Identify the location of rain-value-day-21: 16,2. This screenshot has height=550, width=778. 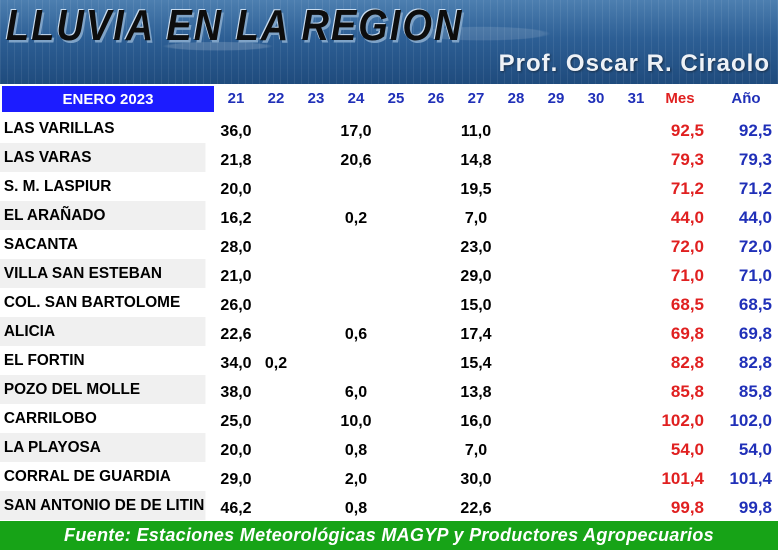
(236, 218).